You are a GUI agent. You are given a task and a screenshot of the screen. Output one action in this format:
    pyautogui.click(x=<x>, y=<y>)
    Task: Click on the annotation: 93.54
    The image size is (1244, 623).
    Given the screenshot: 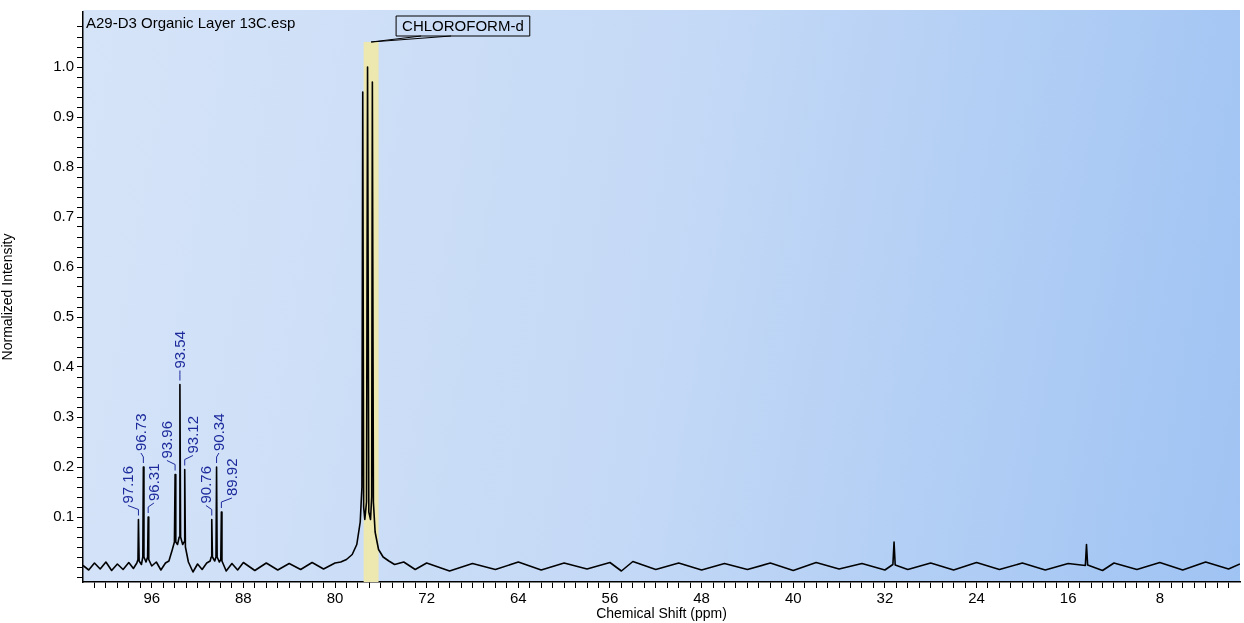 What is the action you would take?
    pyautogui.click(x=180, y=349)
    